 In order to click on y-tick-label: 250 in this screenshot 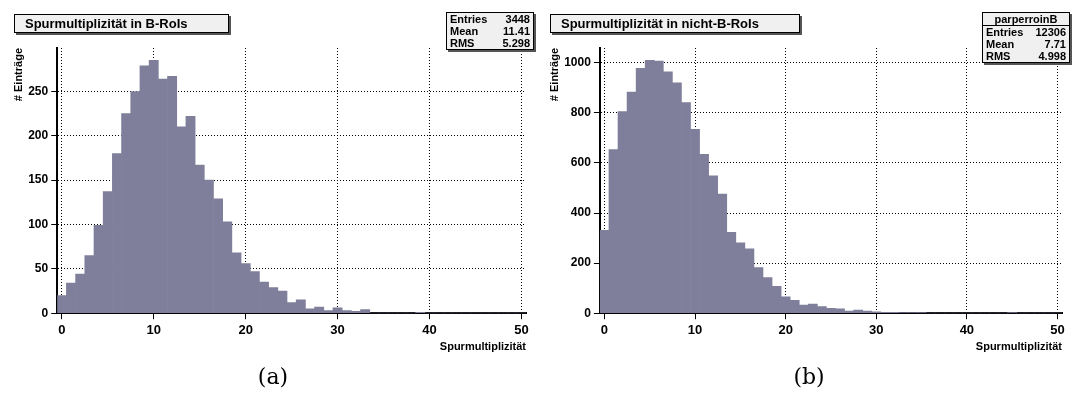, I will do `click(38, 90)`.